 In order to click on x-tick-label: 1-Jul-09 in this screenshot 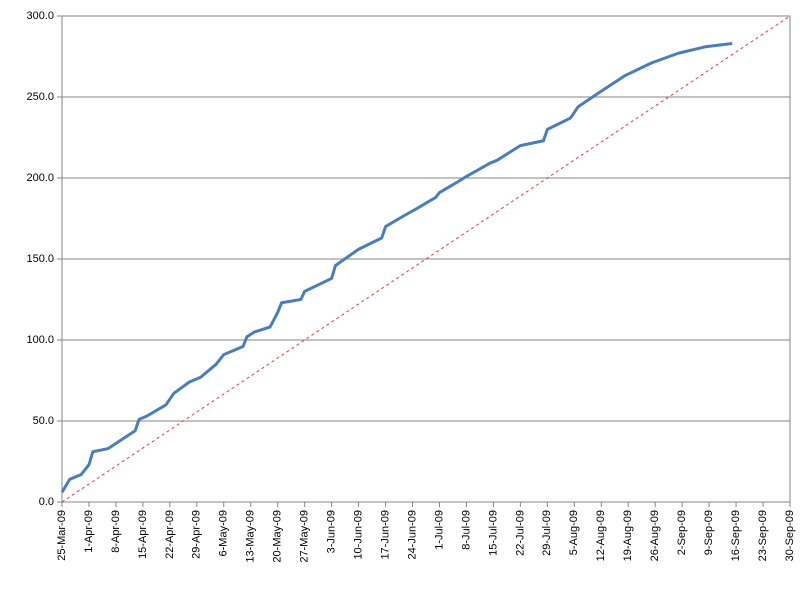, I will do `click(439, 530)`.